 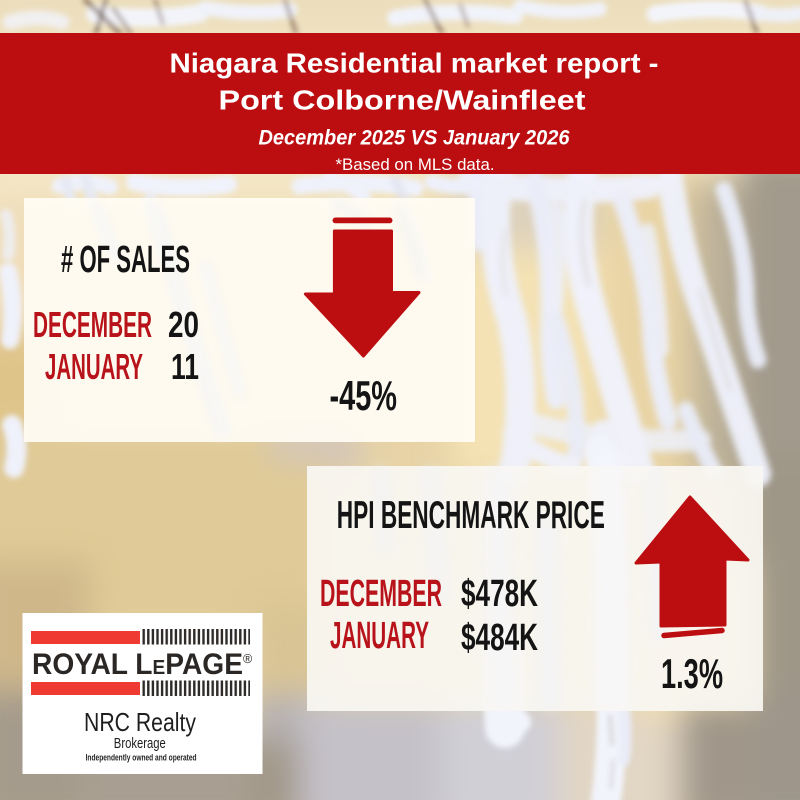 What do you see at coordinates (141, 758) in the screenshot?
I see `svg-text:Independently owned and operat: Independently owned and operated` at bounding box center [141, 758].